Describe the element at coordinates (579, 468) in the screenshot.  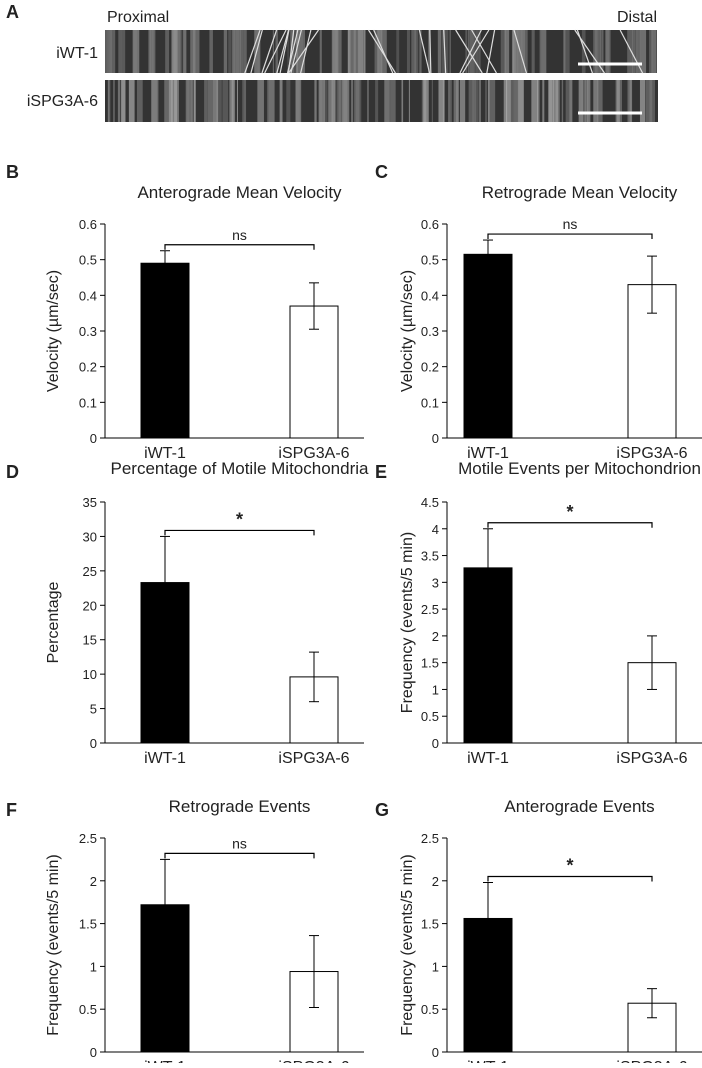
I see `chart-title: Motile Events per Mitochondrion` at that location.